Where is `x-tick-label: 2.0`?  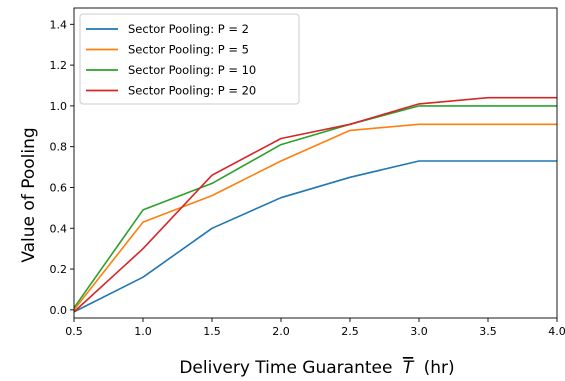 x-tick-label: 2.0 is located at coordinates (281, 331).